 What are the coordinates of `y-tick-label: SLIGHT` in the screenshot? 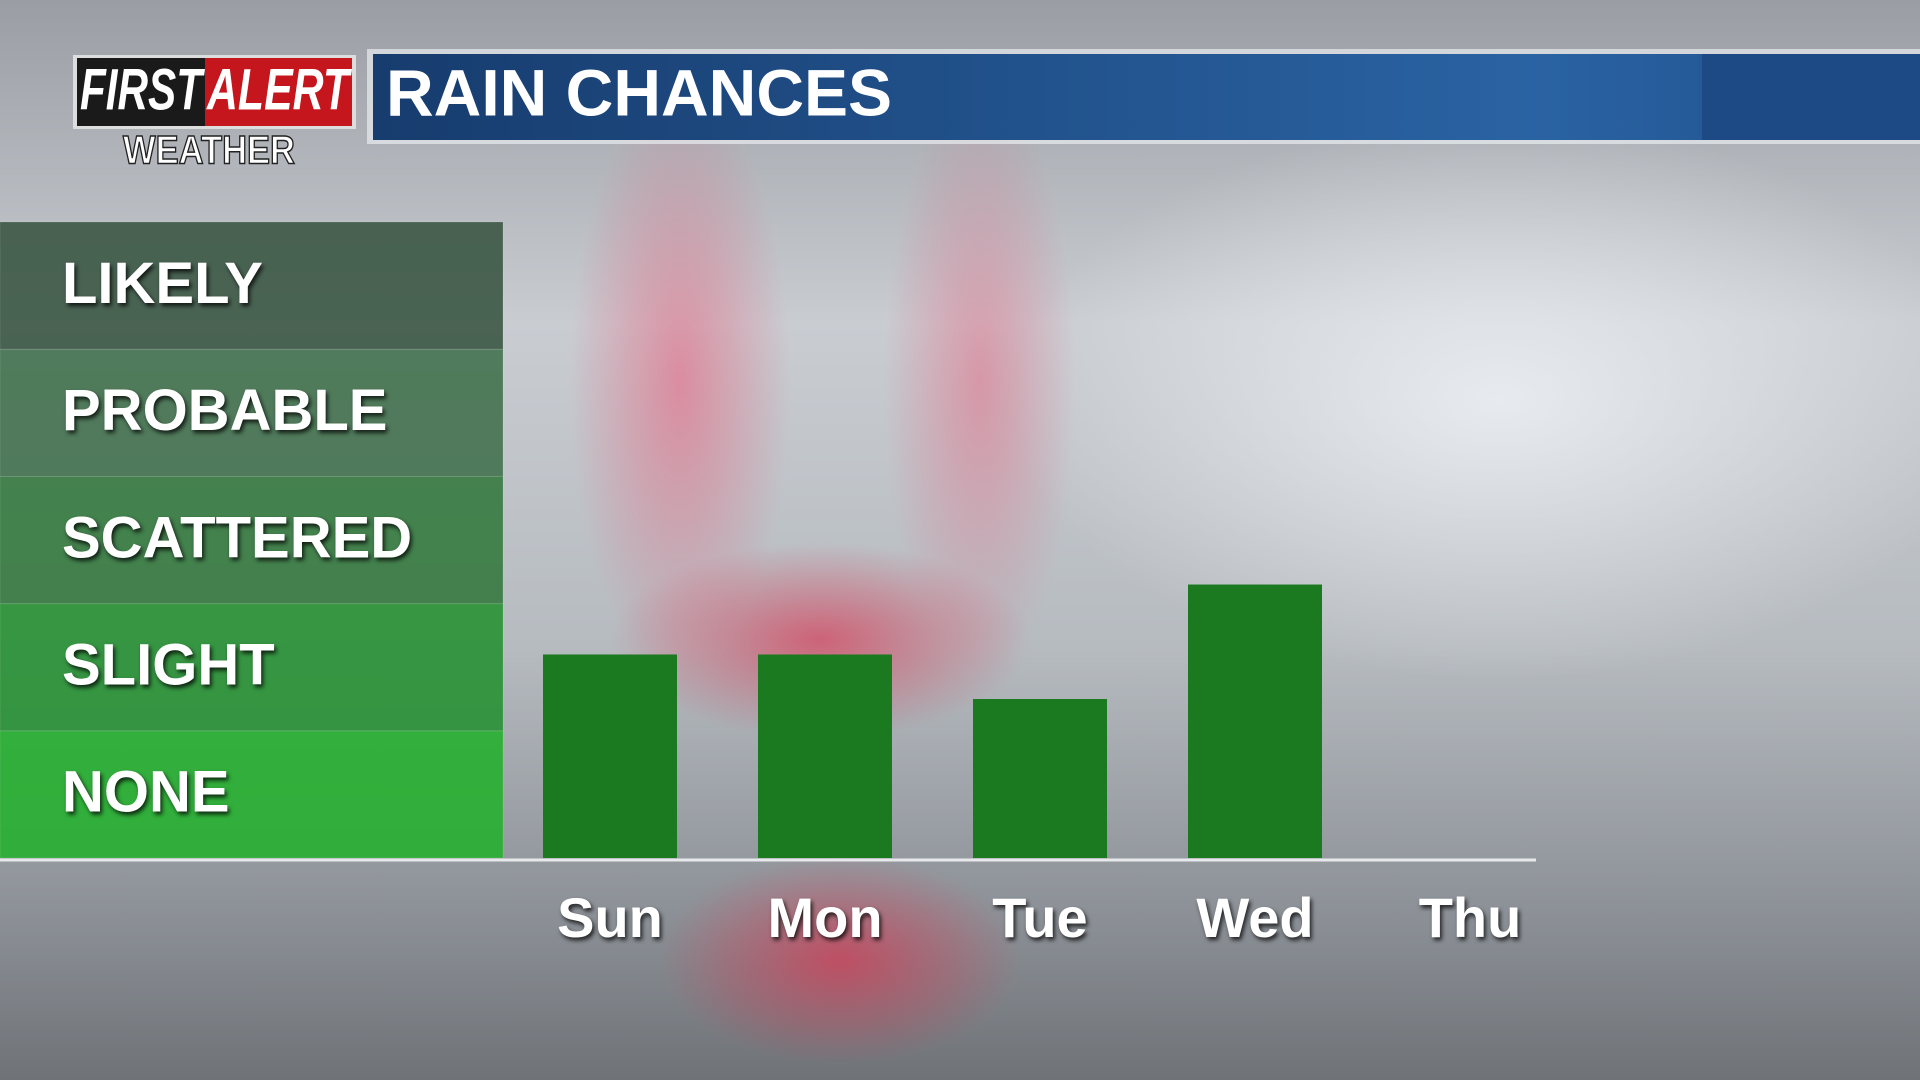 It's located at (168, 665).